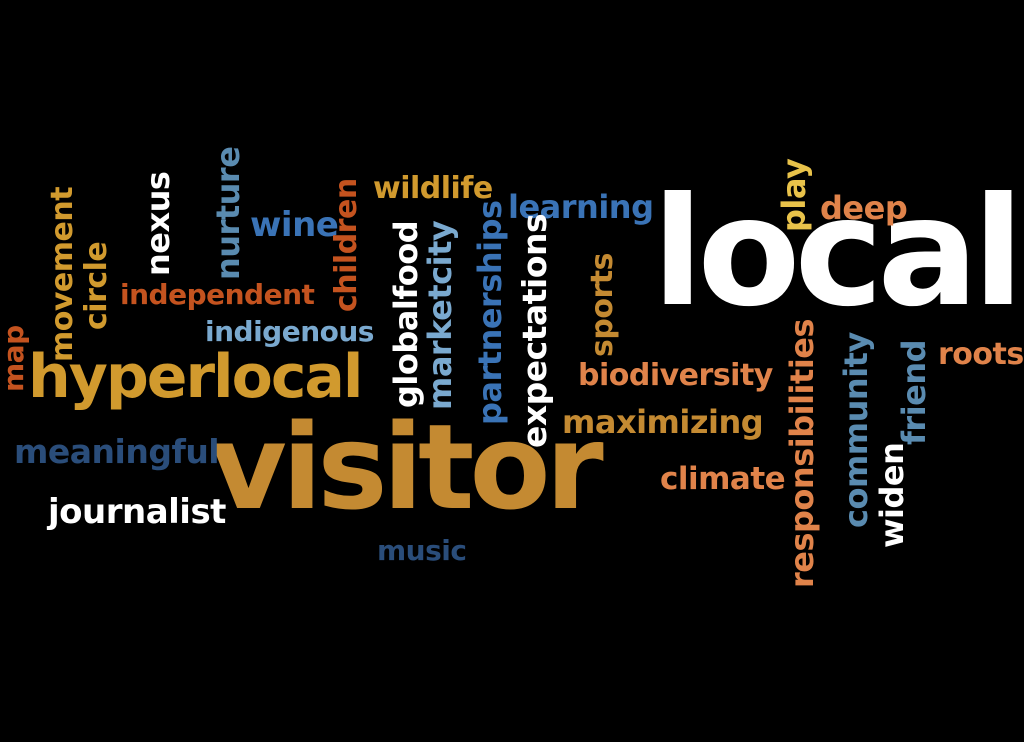 The image size is (1024, 742). What do you see at coordinates (802, 453) in the screenshot?
I see `word-responsibilities: responsibilities` at bounding box center [802, 453].